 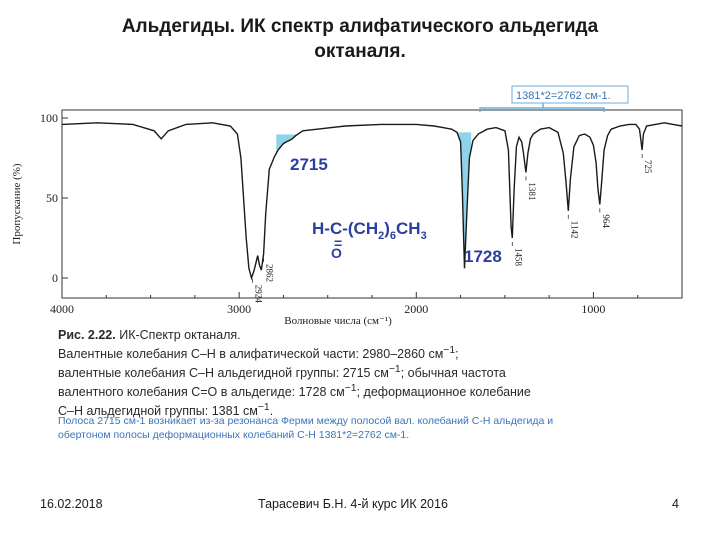 I want to click on y-axis-label: Пропускание (%), so click(x=17, y=204).